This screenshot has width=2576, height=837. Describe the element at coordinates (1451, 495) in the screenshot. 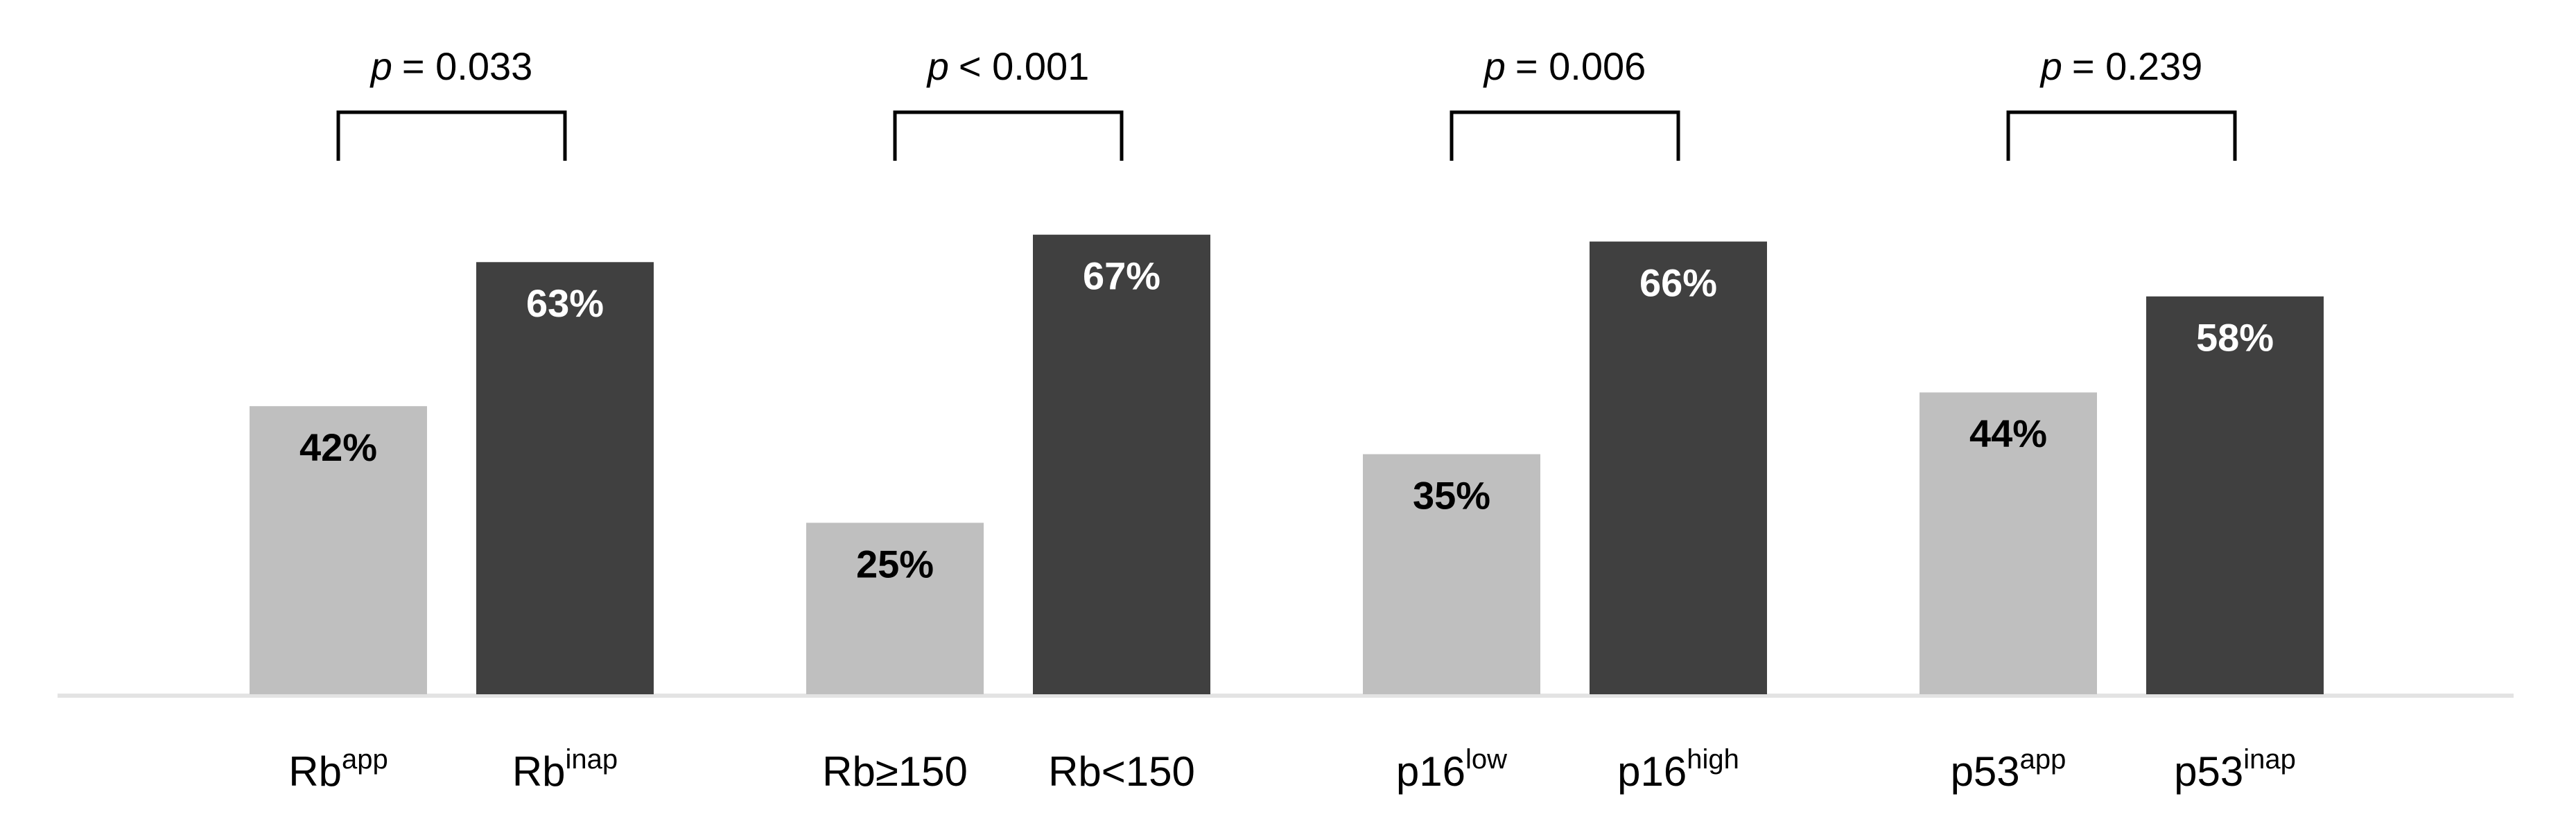

I see `value-label: 35%` at that location.